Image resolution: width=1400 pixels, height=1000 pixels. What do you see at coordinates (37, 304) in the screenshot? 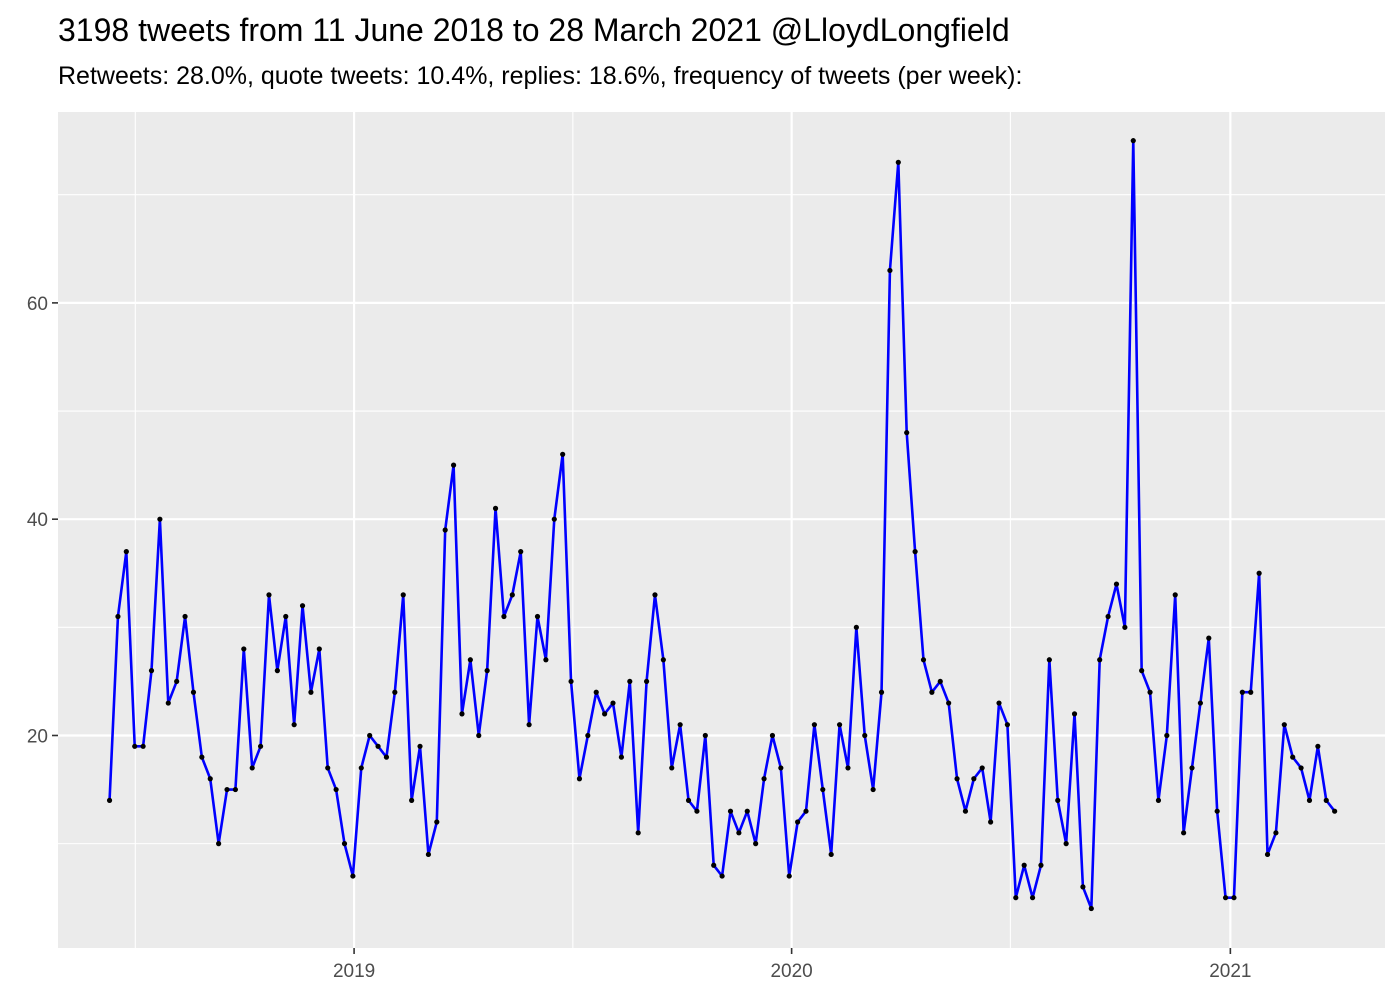
I see `y-tick-label: 60` at bounding box center [37, 304].